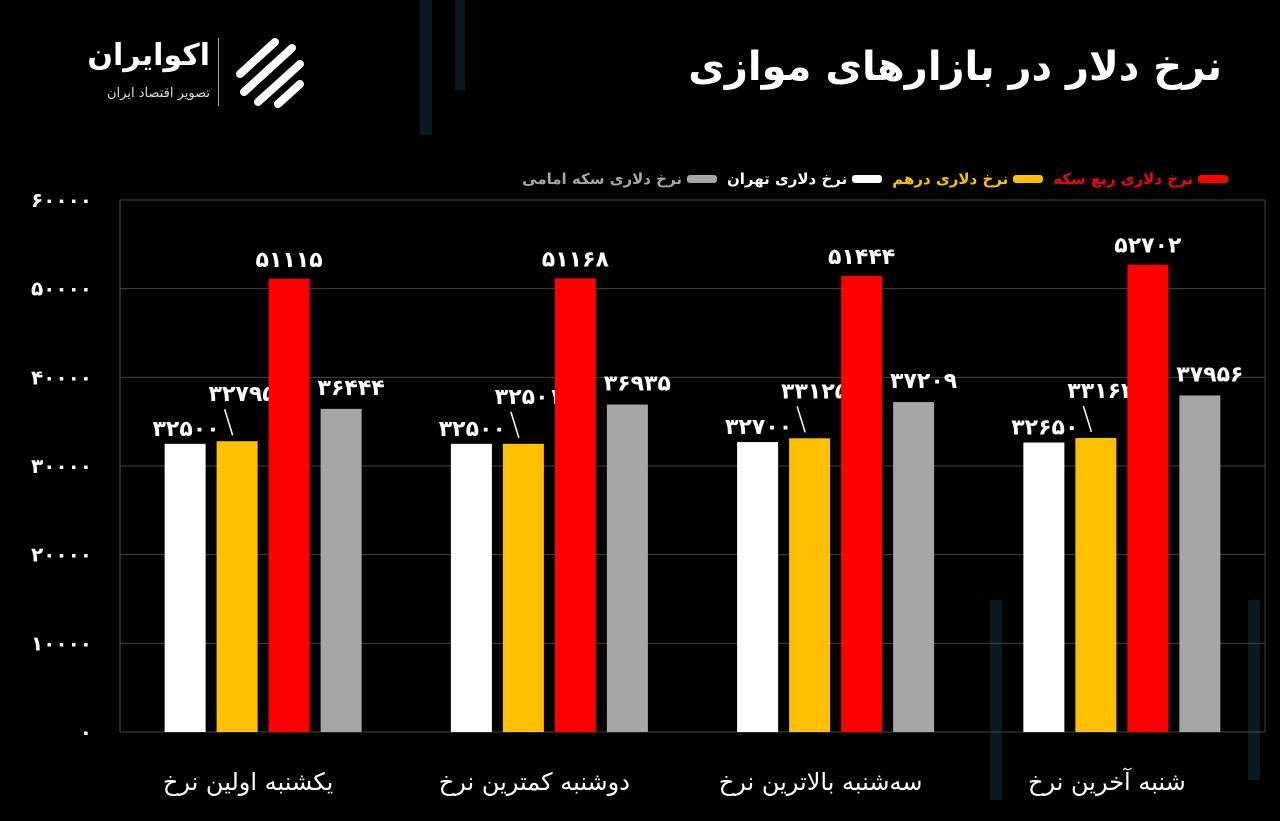 The height and width of the screenshot is (821, 1280). I want to click on y-tick-label: ۵۰۰۰۰, so click(61, 289).